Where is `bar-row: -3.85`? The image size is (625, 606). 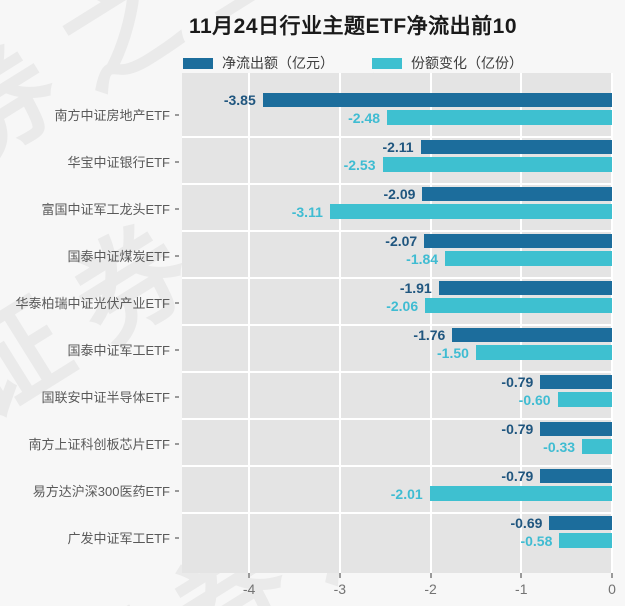
bar-row: -3.85 is located at coordinates (397, 100).